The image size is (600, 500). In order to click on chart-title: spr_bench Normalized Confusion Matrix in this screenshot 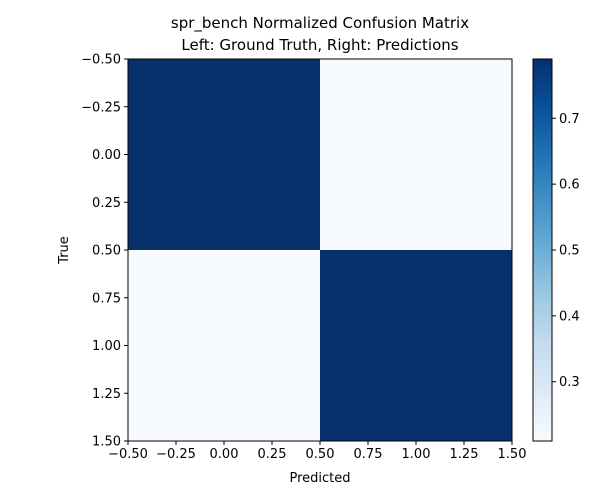, I will do `click(320, 23)`.